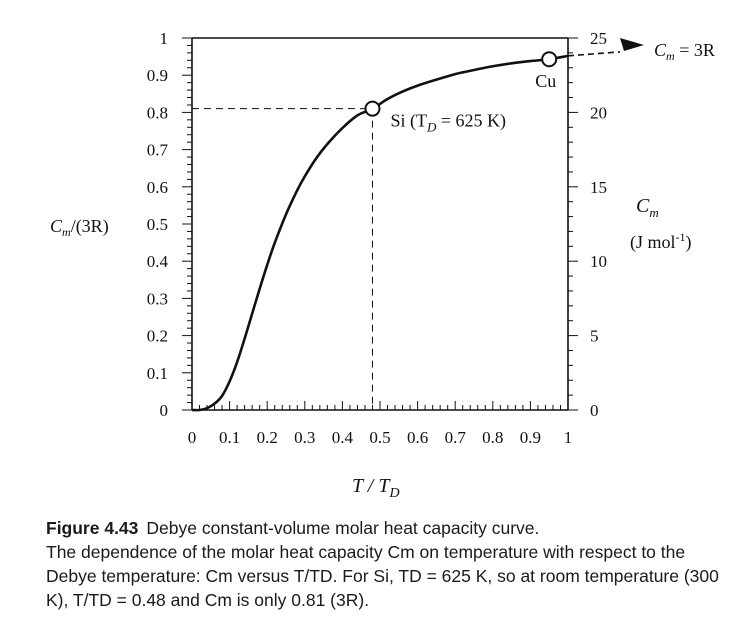  What do you see at coordinates (530, 437) in the screenshot?
I see `x-tick-label: 0.9` at bounding box center [530, 437].